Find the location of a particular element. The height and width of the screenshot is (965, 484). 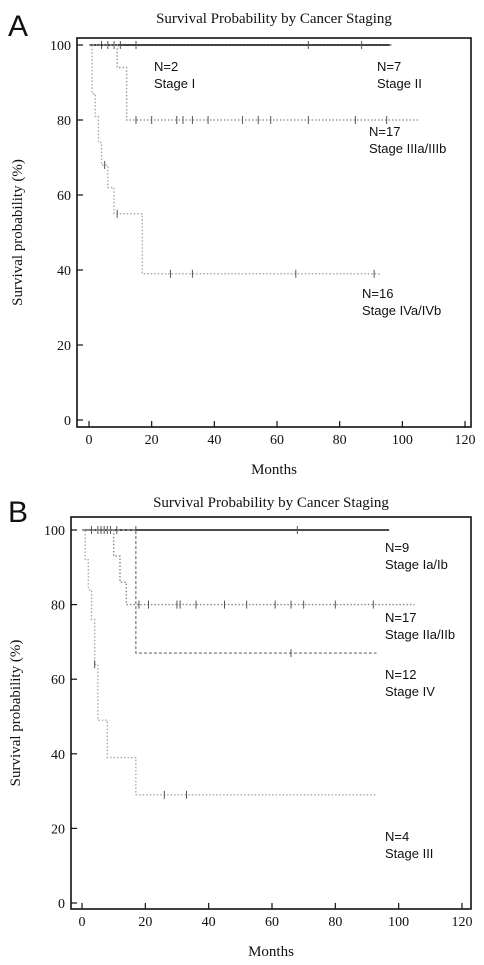

series-n-label: N=2 is located at coordinates (166, 66).